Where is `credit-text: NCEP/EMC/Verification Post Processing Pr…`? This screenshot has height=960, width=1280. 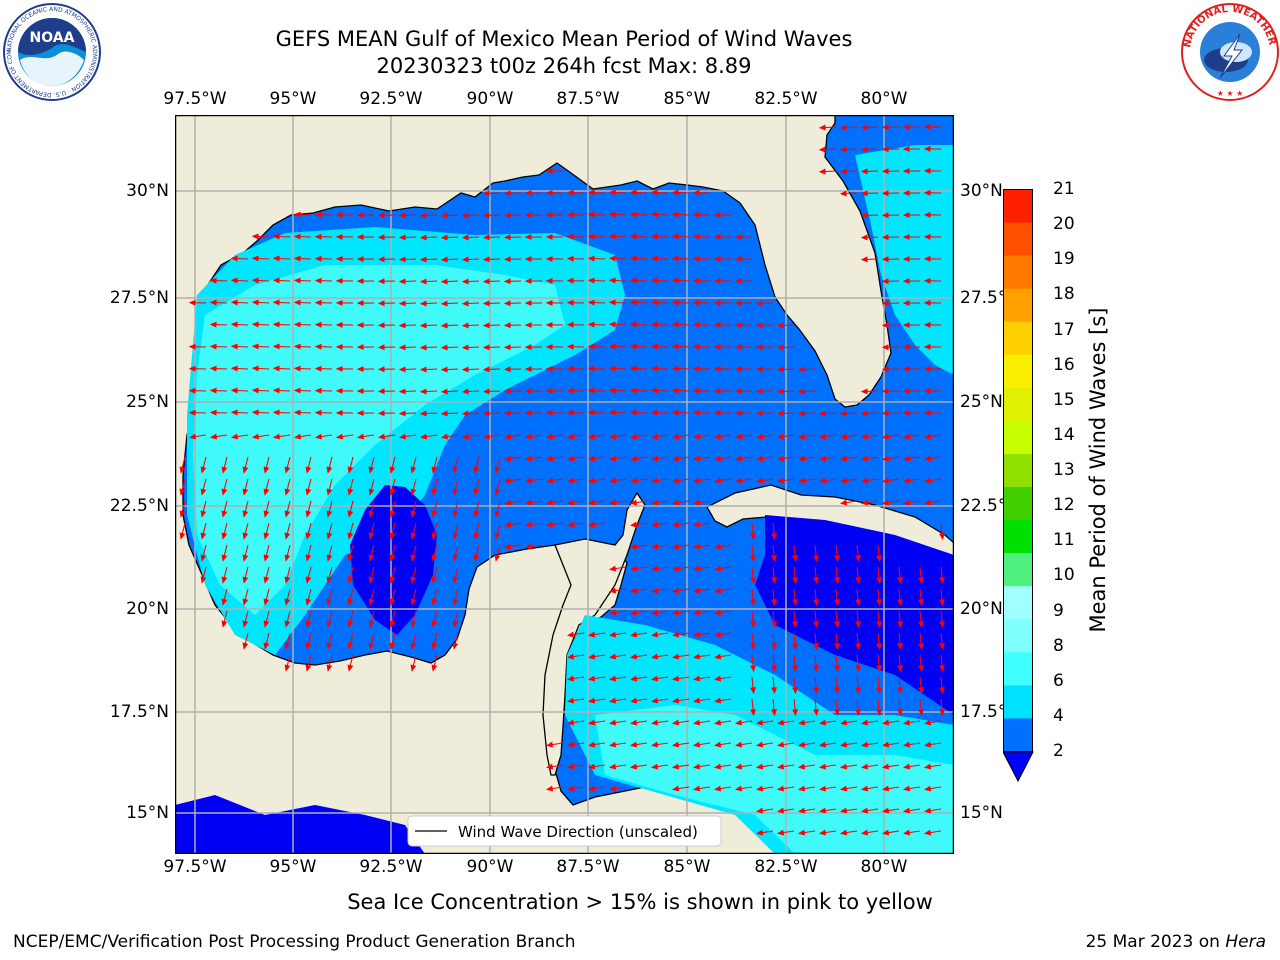 credit-text: NCEP/EMC/Verification Post Processing Pr… is located at coordinates (294, 942).